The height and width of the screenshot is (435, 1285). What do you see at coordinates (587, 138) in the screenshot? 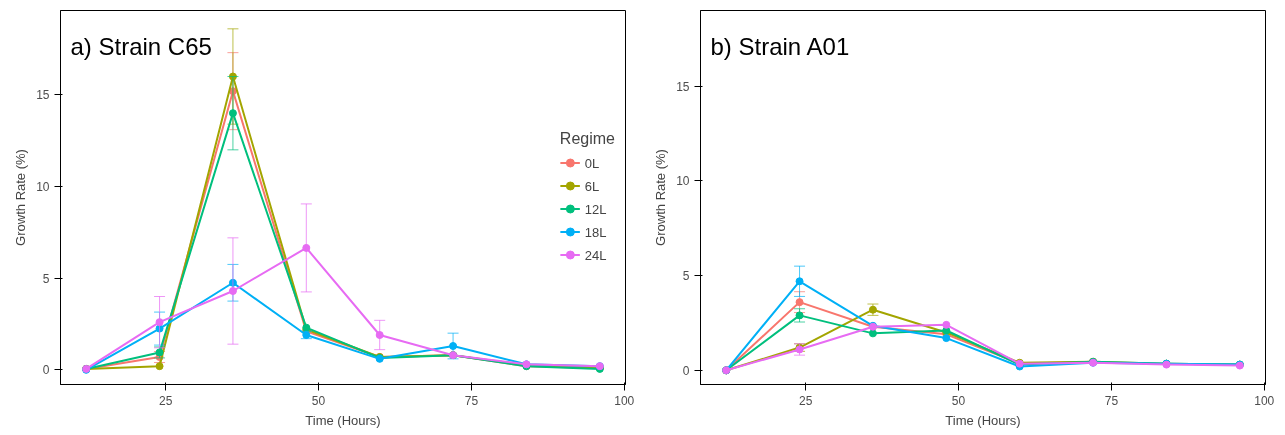
I see `legend-title: Regime` at bounding box center [587, 138].